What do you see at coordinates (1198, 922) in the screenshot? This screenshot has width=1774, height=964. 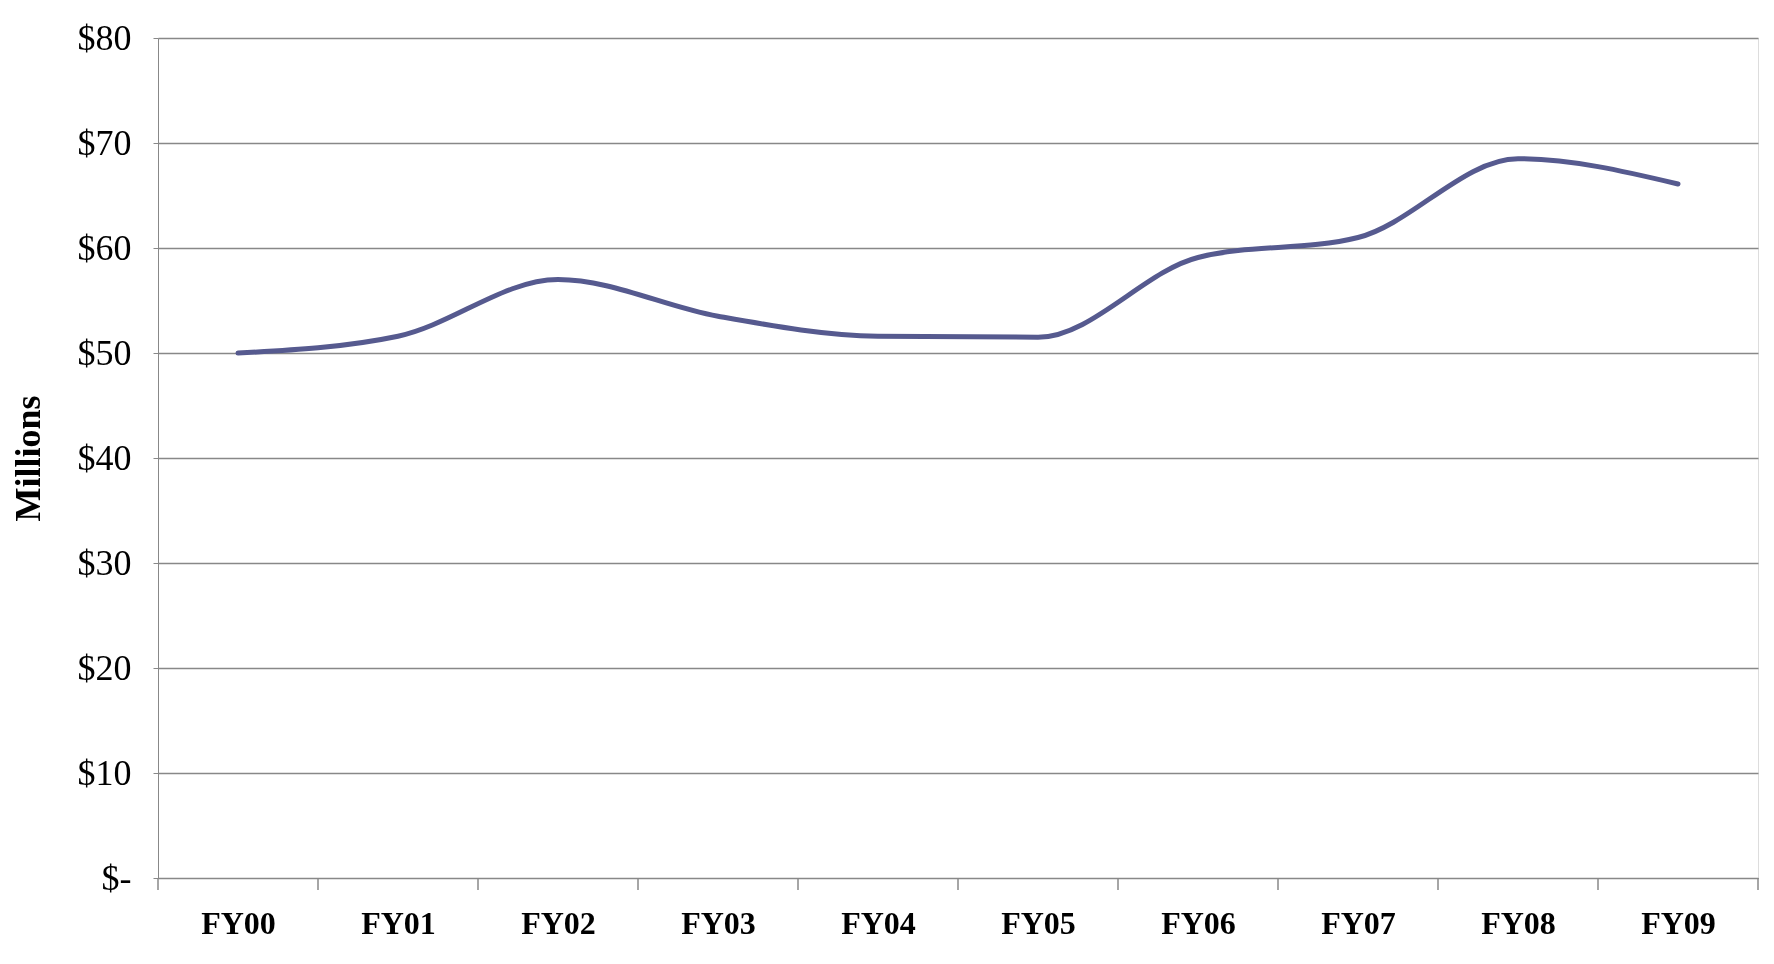 I see `x-tick-label: FY06` at bounding box center [1198, 922].